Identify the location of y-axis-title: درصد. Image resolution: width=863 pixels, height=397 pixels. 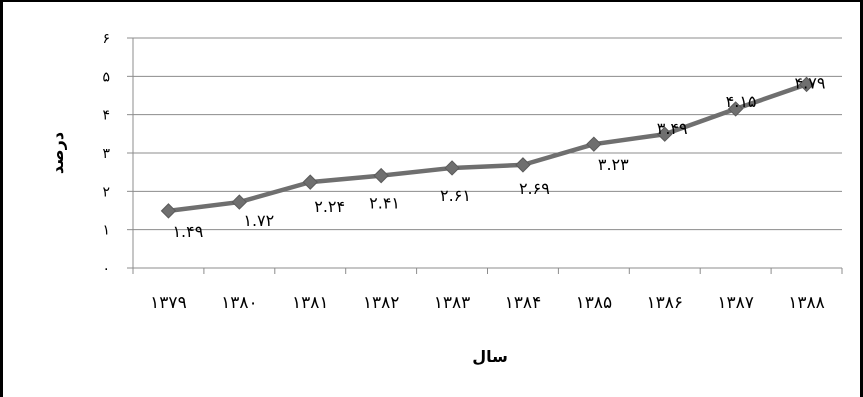
(57, 153).